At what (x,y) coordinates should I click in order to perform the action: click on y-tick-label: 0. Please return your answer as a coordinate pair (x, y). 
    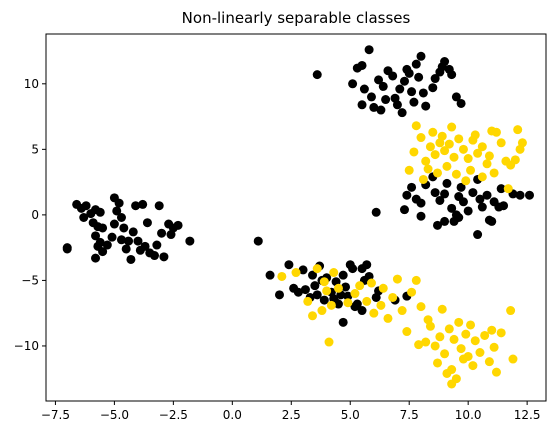
    Looking at the image, I should click on (35, 215).